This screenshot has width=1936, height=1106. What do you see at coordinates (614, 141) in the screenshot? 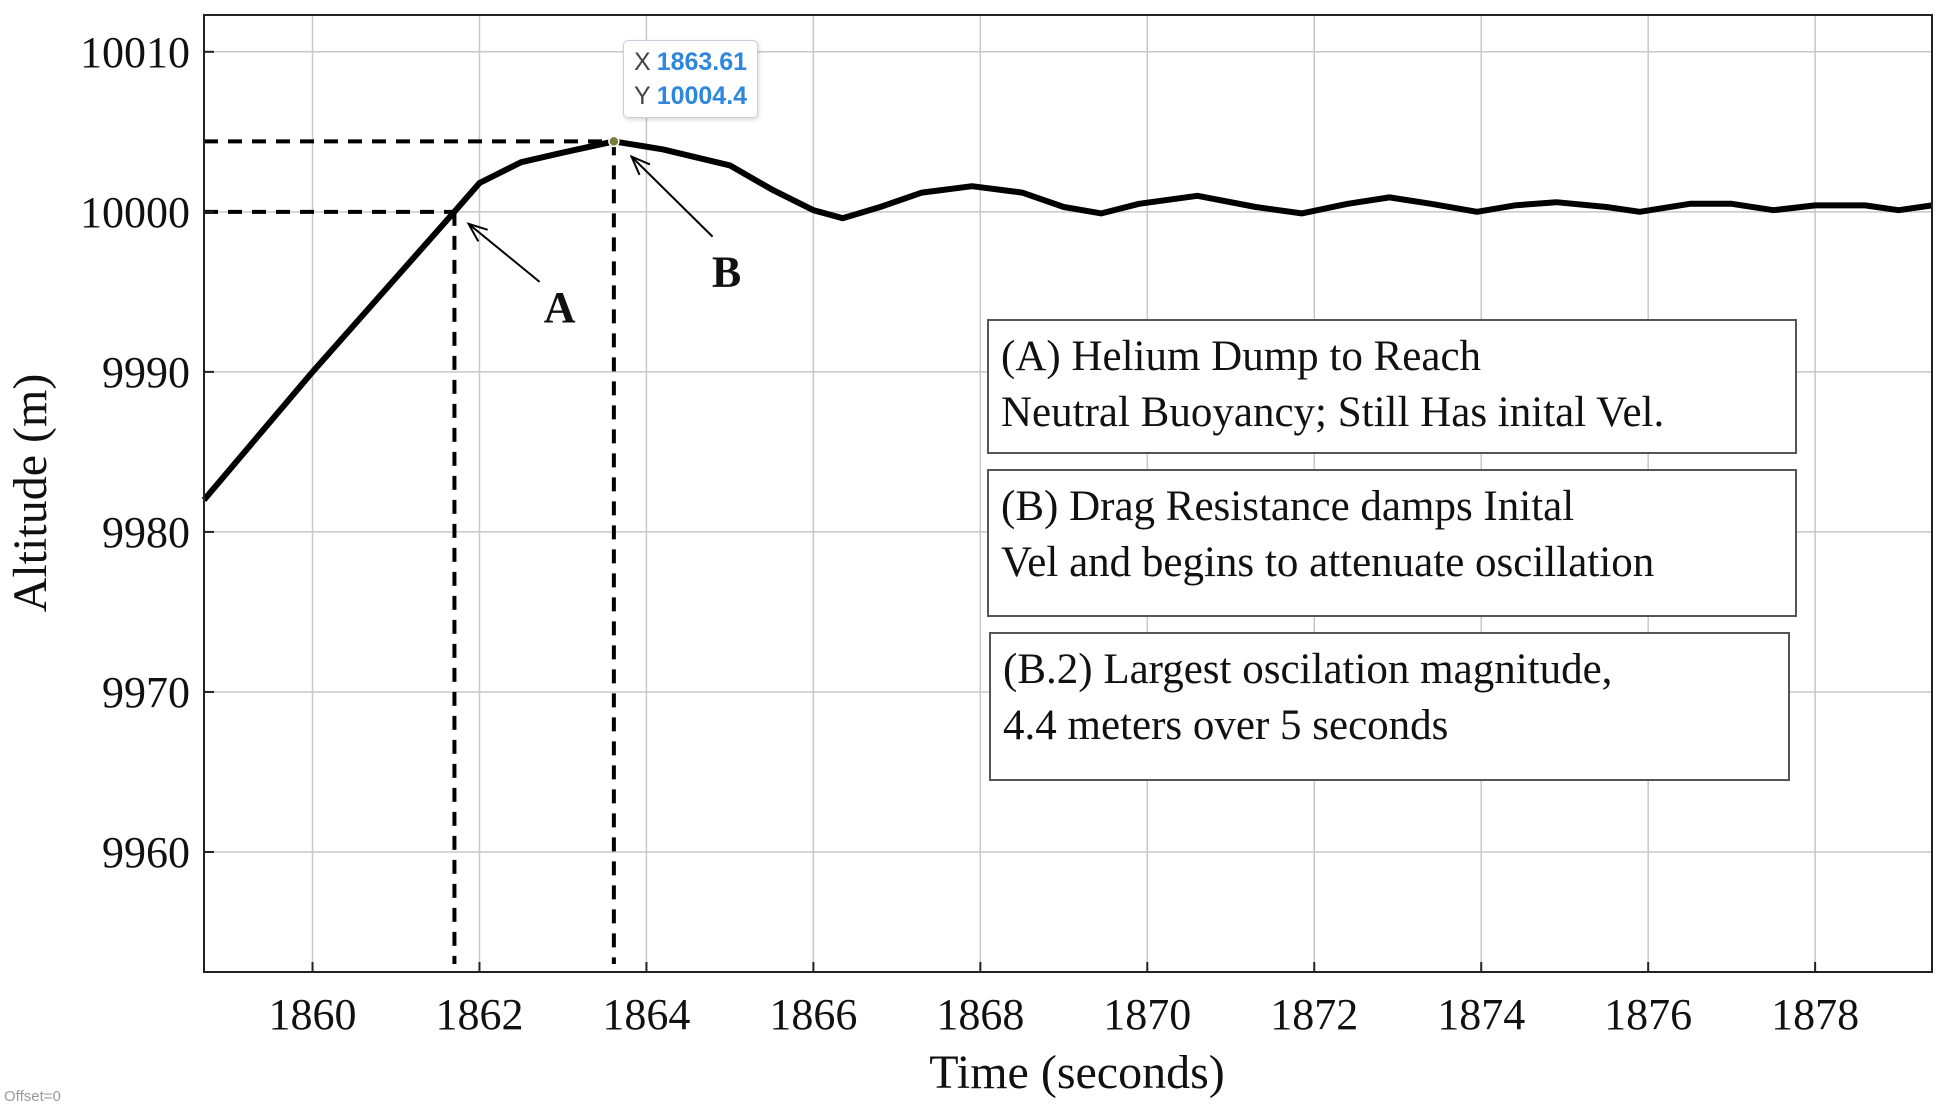
I see `datatip-marker` at bounding box center [614, 141].